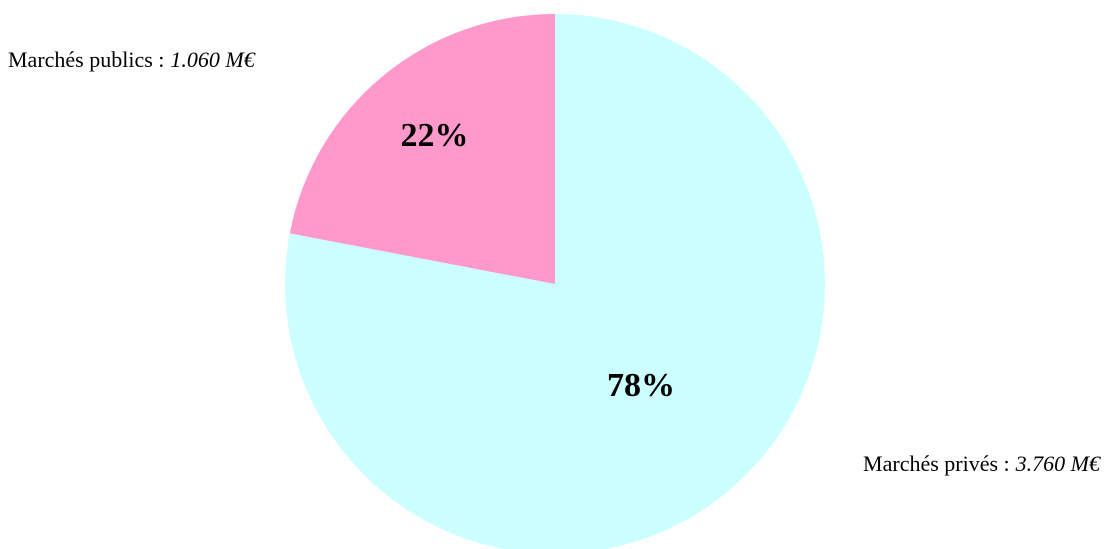 Image resolution: width=1107 pixels, height=549 pixels. What do you see at coordinates (1058, 463) in the screenshot?
I see `slice-amount: 3.760 M€` at bounding box center [1058, 463].